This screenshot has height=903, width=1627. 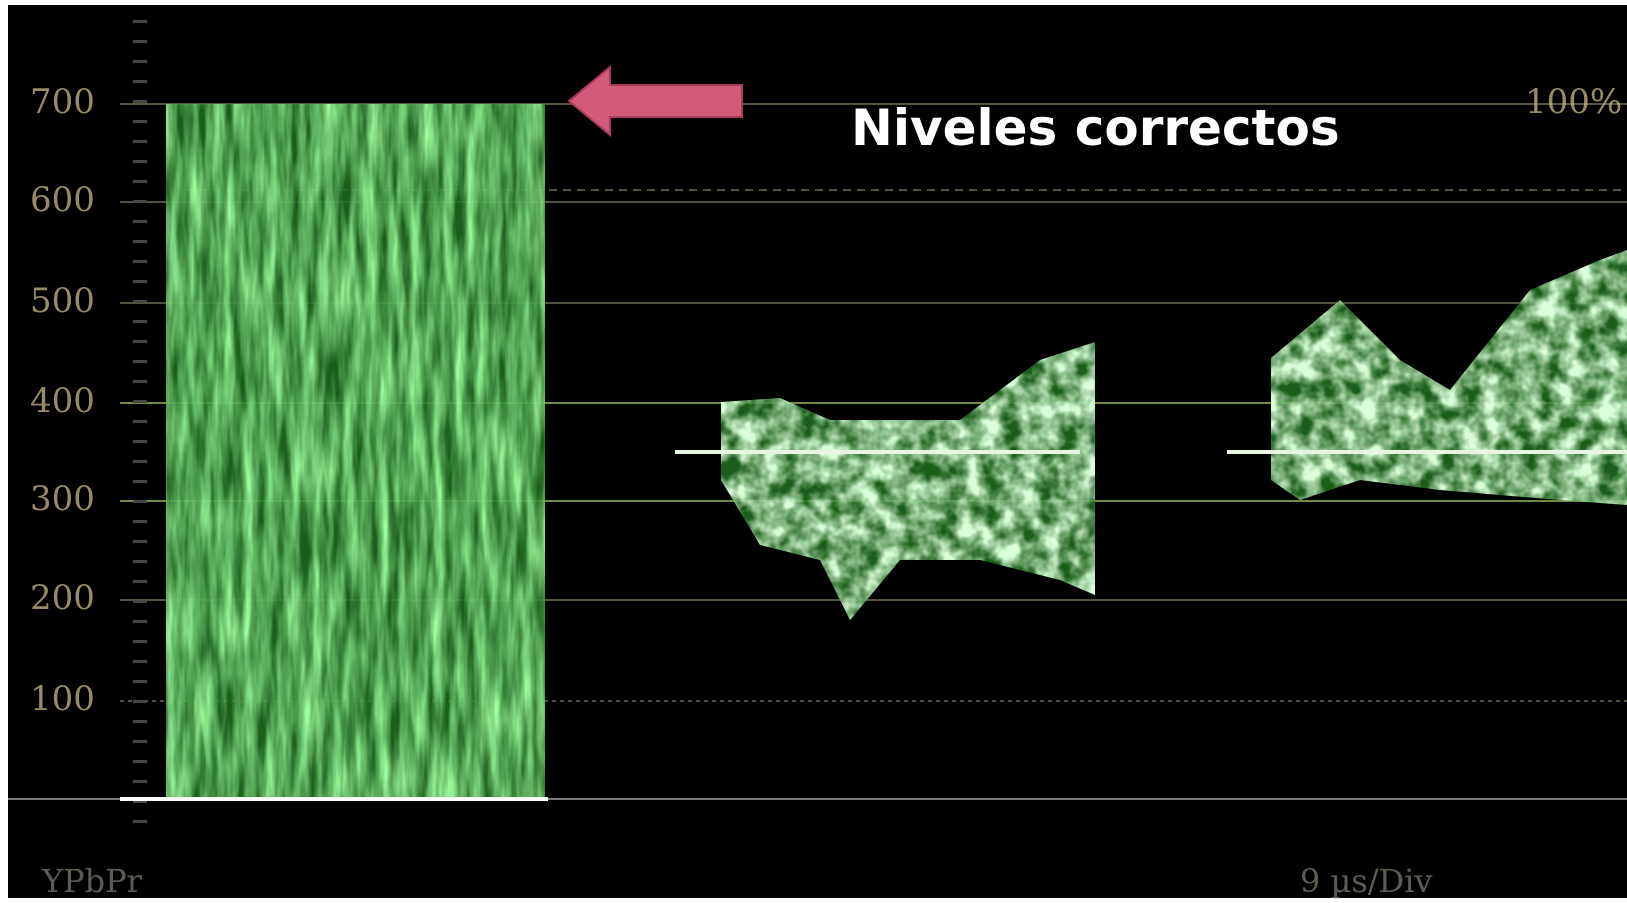 I want to click on annotation: Niveles correctos, so click(x=1095, y=128).